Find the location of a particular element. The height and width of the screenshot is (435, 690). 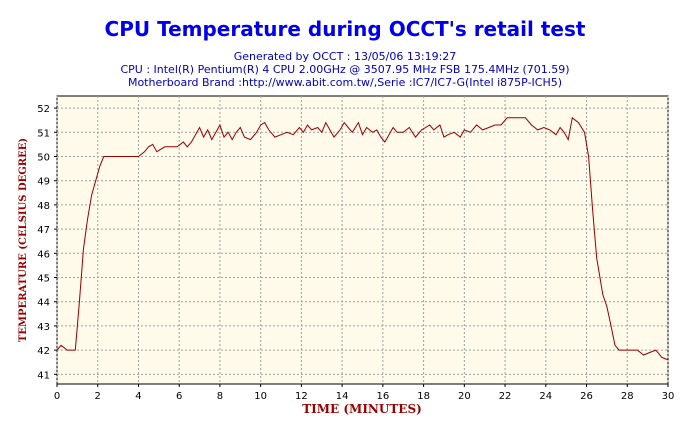

y-tick-label: 41 is located at coordinates (43, 375).